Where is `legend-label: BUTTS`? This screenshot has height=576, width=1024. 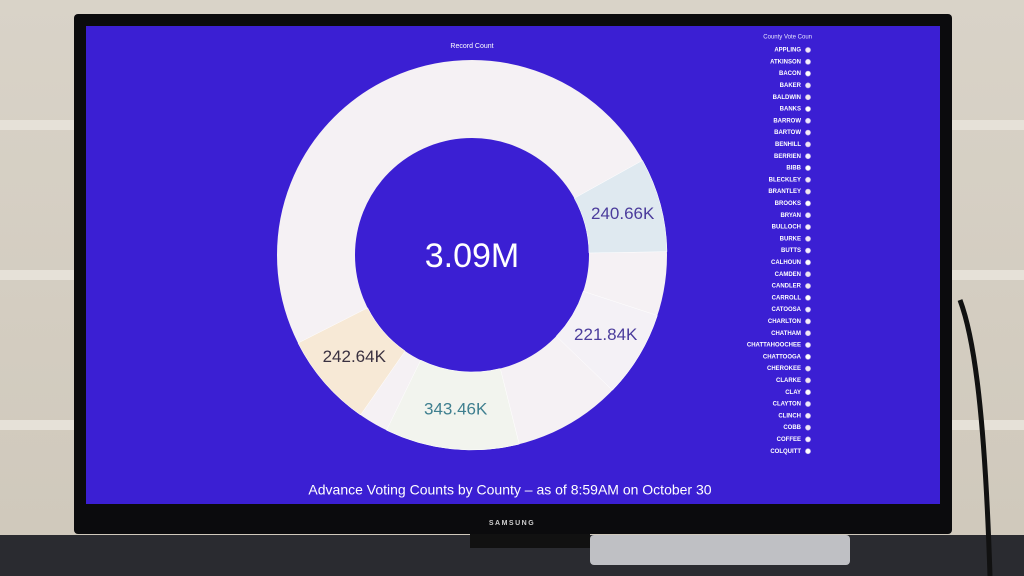 legend-label: BUTTS is located at coordinates (791, 251).